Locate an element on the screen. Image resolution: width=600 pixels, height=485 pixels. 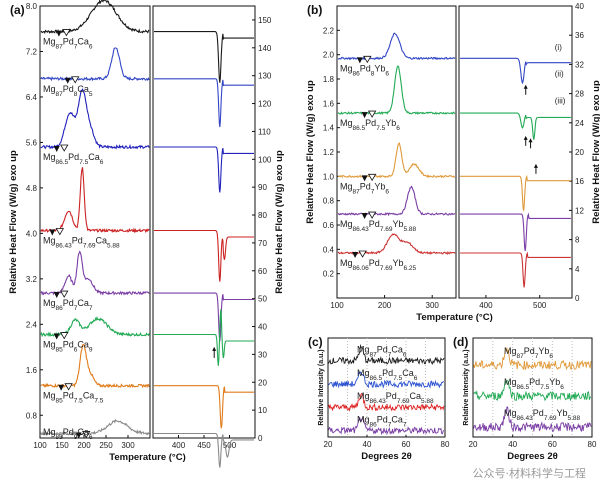
ytick-right-label: 90 is located at coordinates (262, 187).